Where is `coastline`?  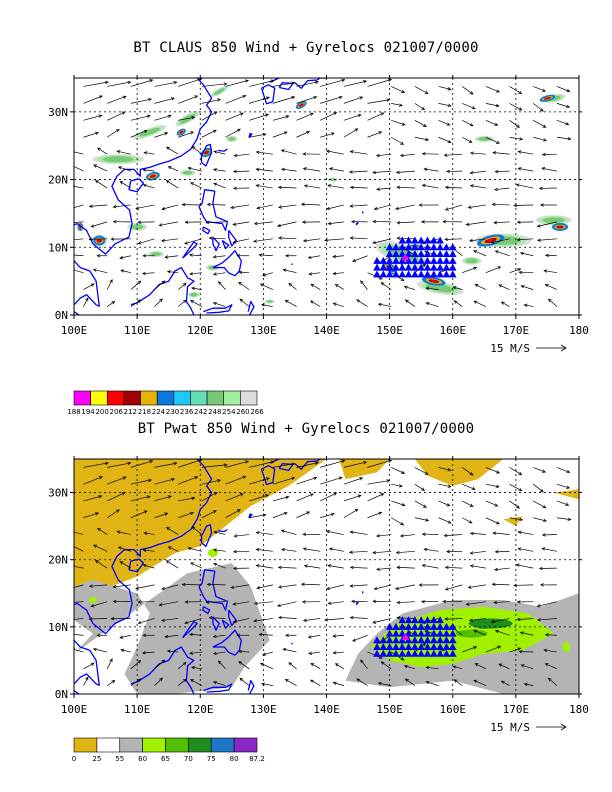 coastline is located at coordinates (222, 150).